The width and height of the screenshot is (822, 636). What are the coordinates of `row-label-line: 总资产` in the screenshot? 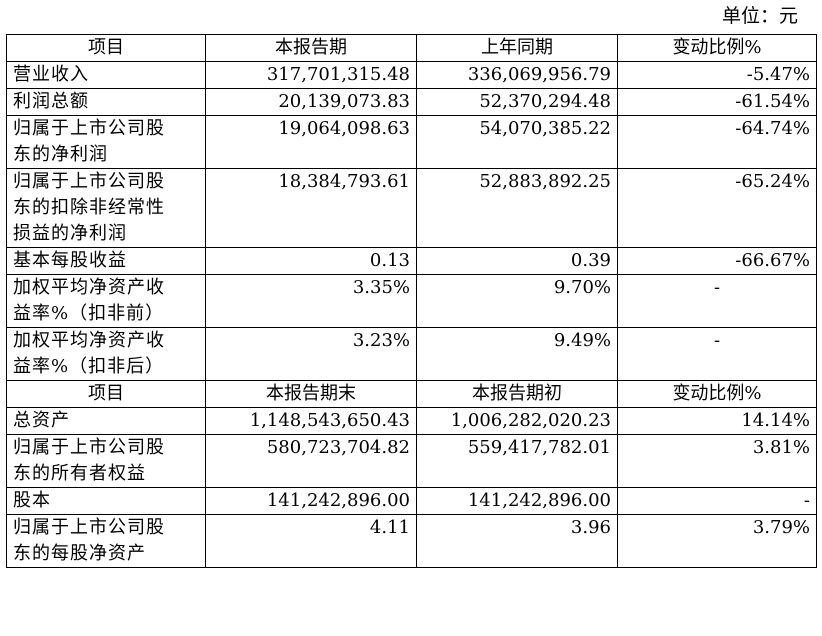 It's located at (41, 420).